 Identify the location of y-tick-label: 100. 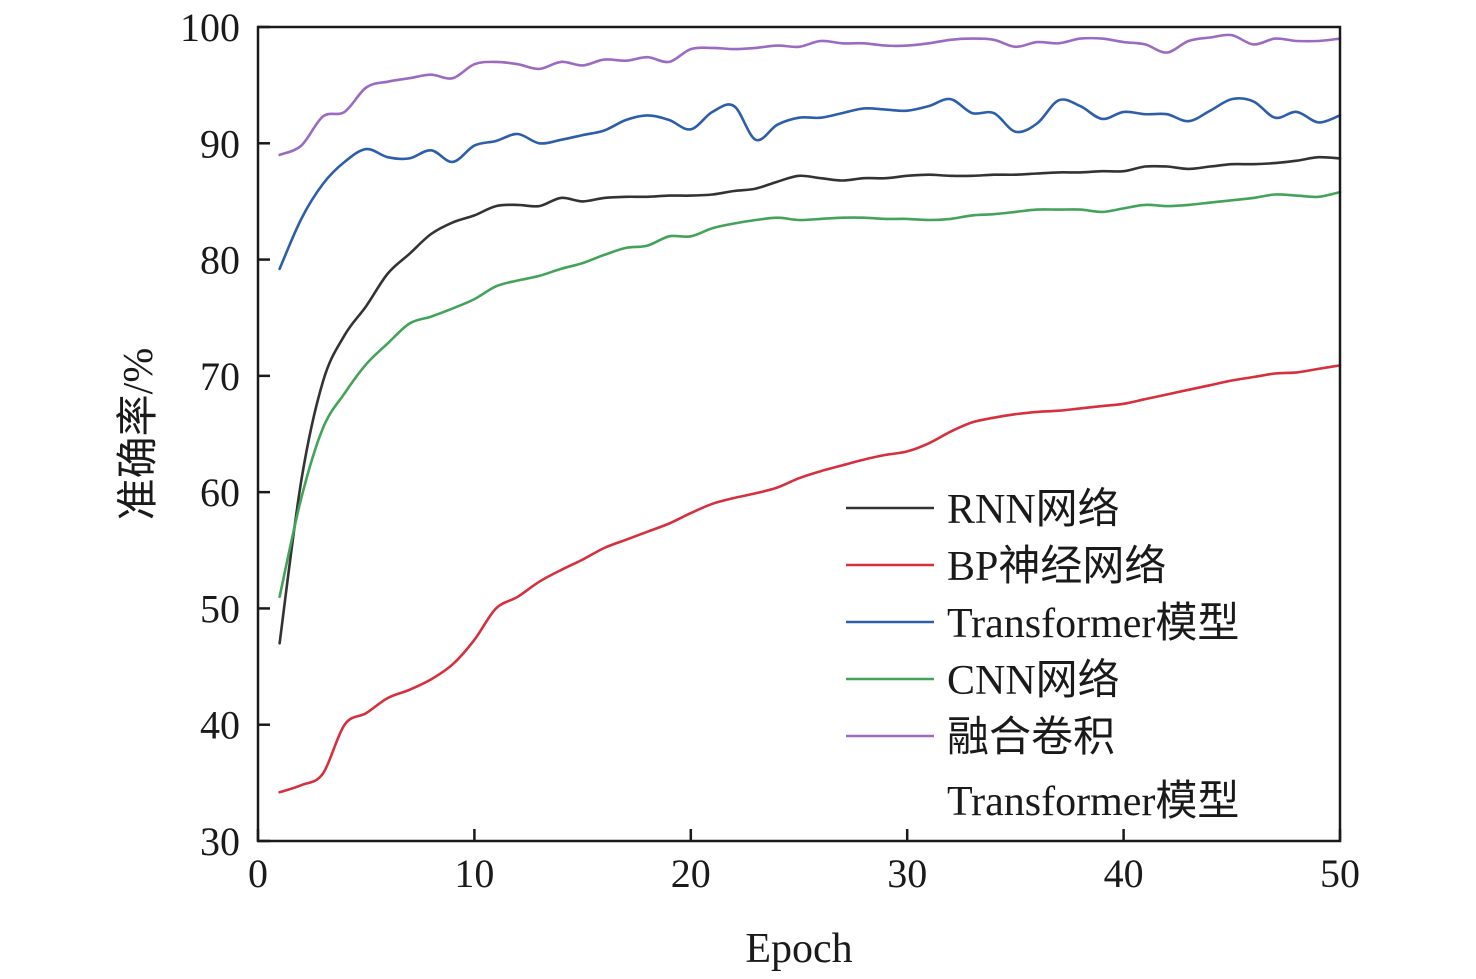
(210, 27).